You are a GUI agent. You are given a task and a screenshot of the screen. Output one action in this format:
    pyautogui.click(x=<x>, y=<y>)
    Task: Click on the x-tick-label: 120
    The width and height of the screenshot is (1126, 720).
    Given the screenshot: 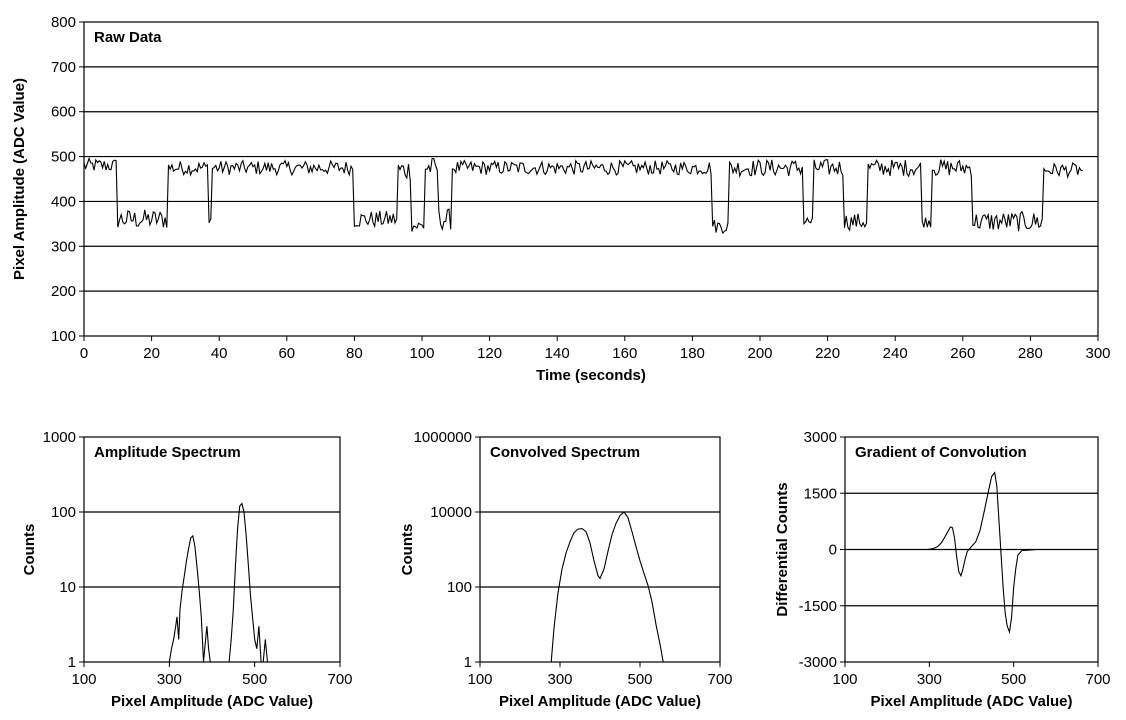 What is the action you would take?
    pyautogui.click(x=489, y=353)
    